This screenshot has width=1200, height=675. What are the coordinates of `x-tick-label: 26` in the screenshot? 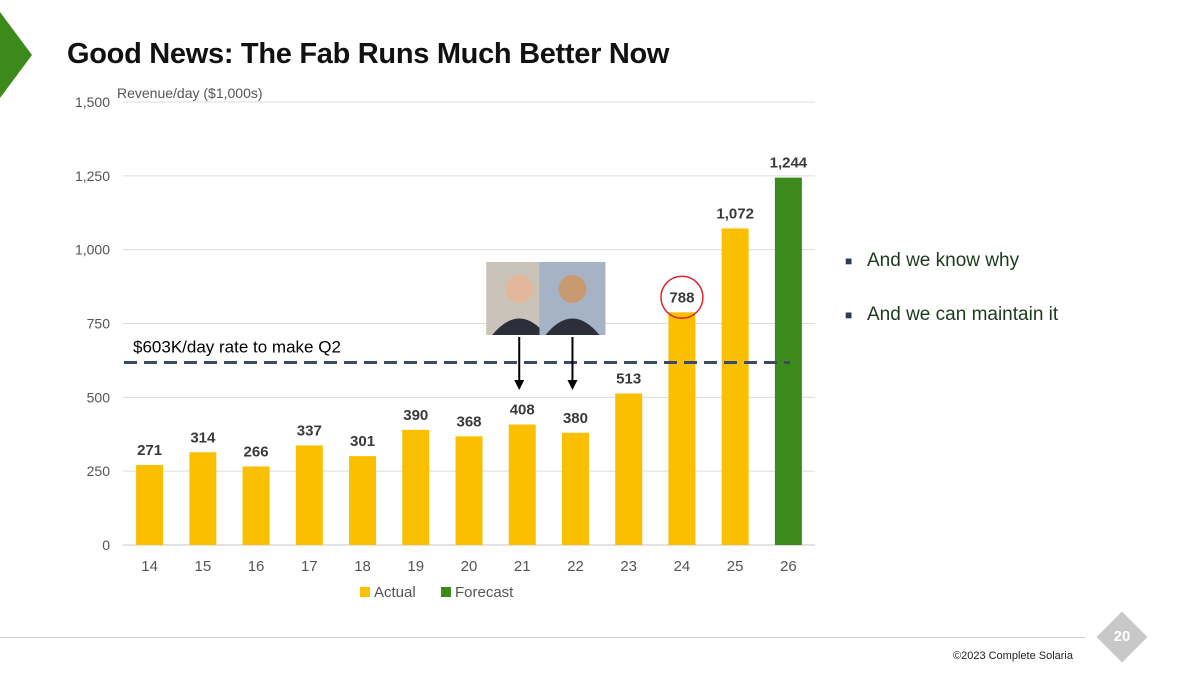 It's located at (788, 566).